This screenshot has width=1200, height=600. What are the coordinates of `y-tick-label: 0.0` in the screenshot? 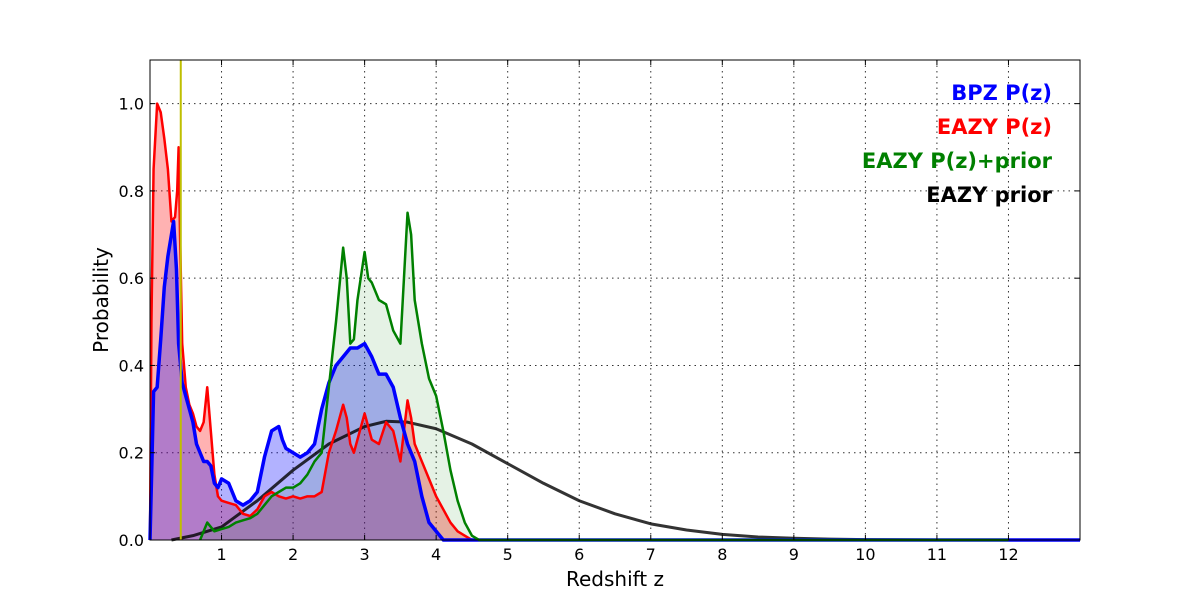 It's located at (131, 540).